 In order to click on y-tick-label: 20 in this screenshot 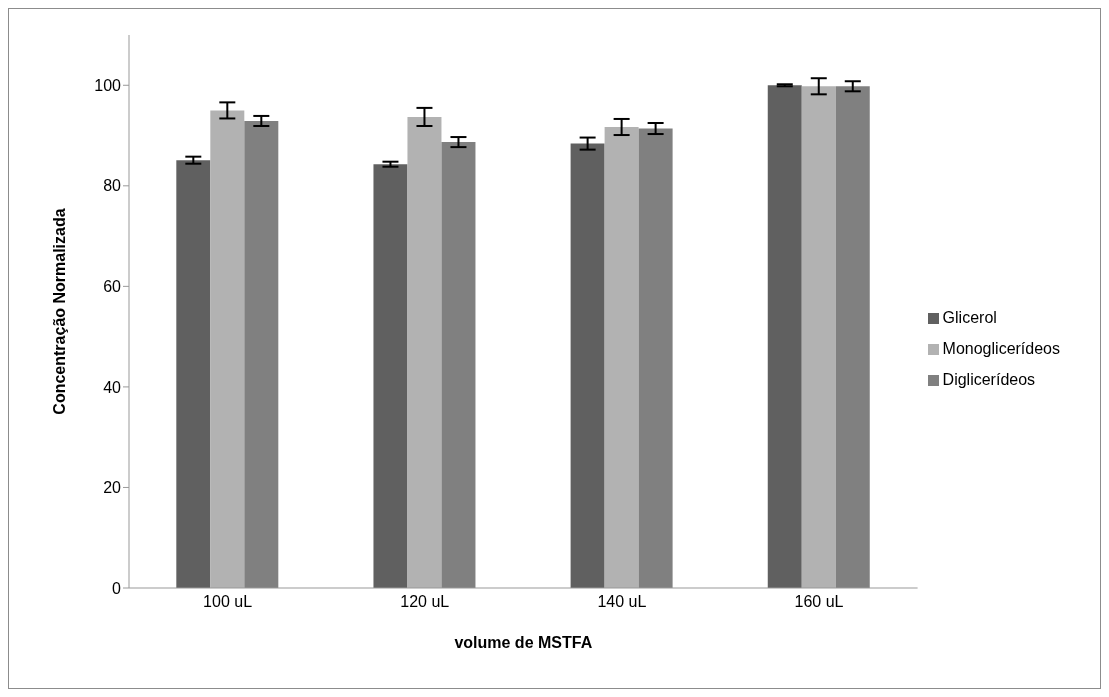, I will do `click(112, 488)`.